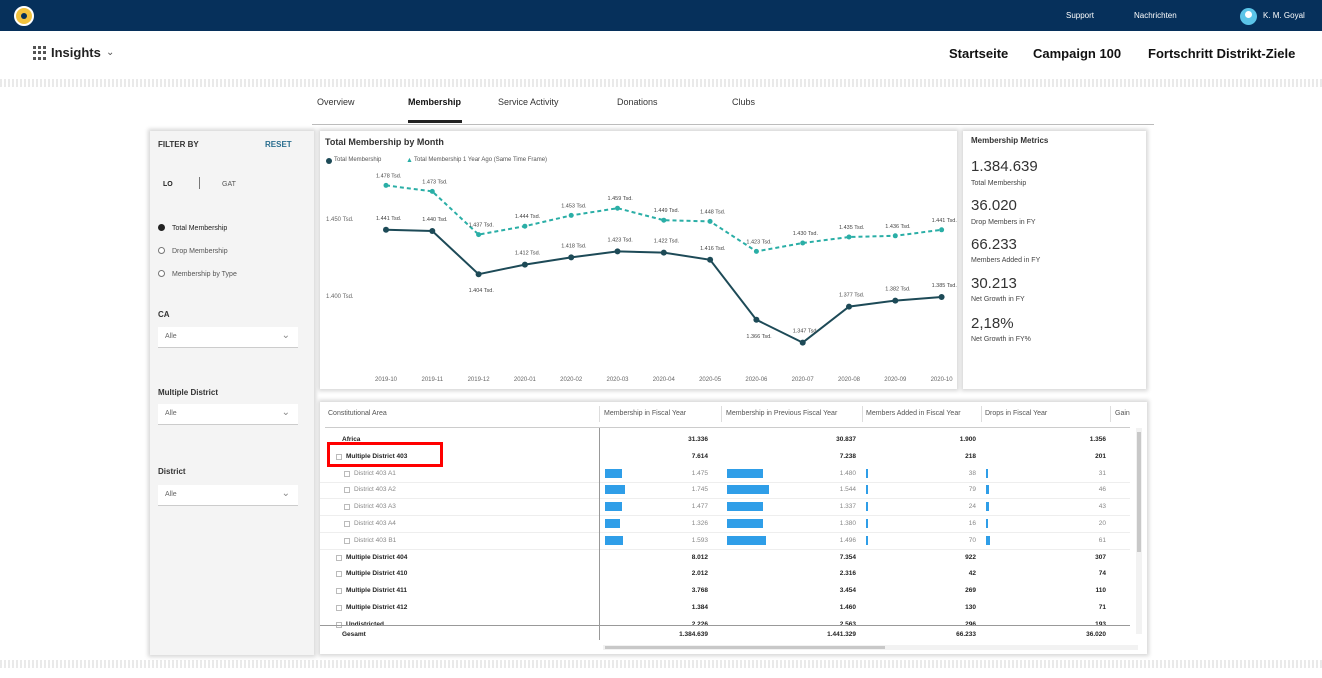 Image resolution: width=1322 pixels, height=678 pixels. I want to click on x-tick-label: 2020-06, so click(756, 380).